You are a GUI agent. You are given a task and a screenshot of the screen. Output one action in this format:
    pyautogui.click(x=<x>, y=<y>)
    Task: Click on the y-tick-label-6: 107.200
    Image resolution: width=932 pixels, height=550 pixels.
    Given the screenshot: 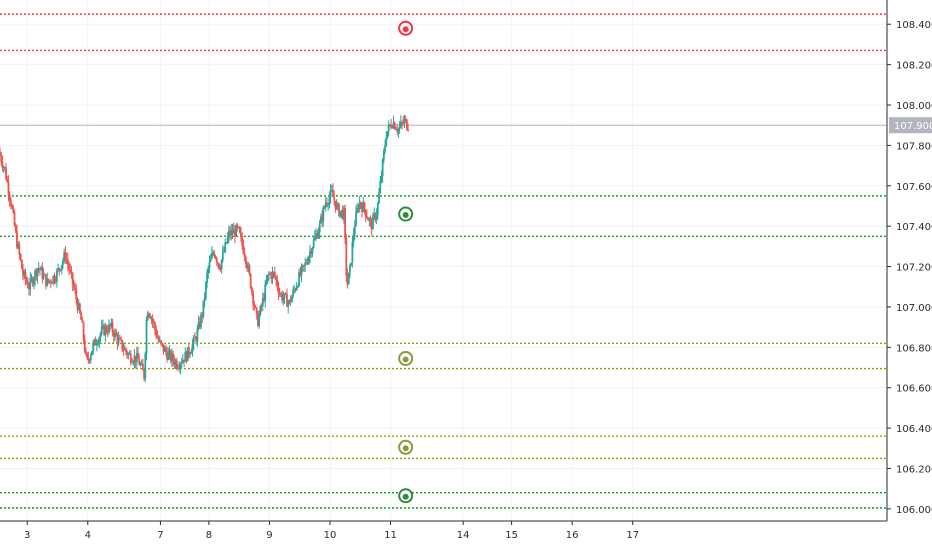 What is the action you would take?
    pyautogui.click(x=914, y=268)
    